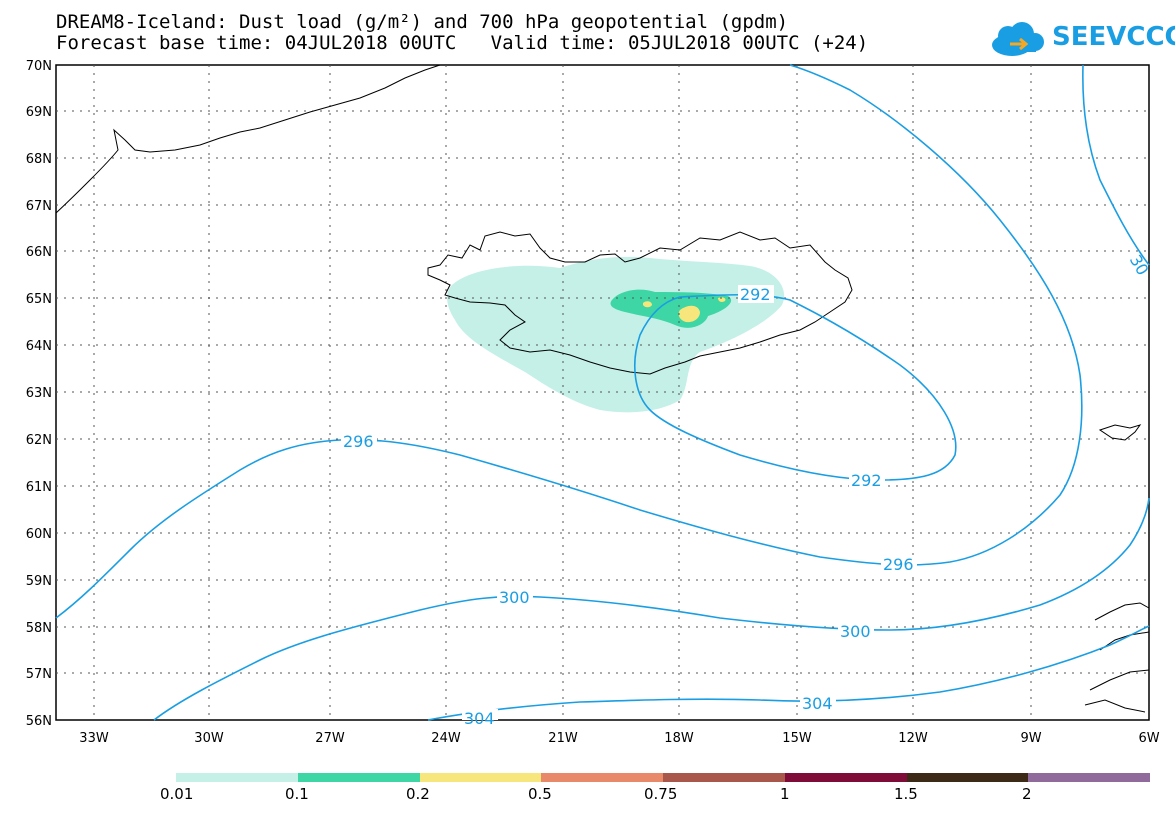  What do you see at coordinates (540, 794) in the screenshot?
I see `legend-label: 0.5` at bounding box center [540, 794].